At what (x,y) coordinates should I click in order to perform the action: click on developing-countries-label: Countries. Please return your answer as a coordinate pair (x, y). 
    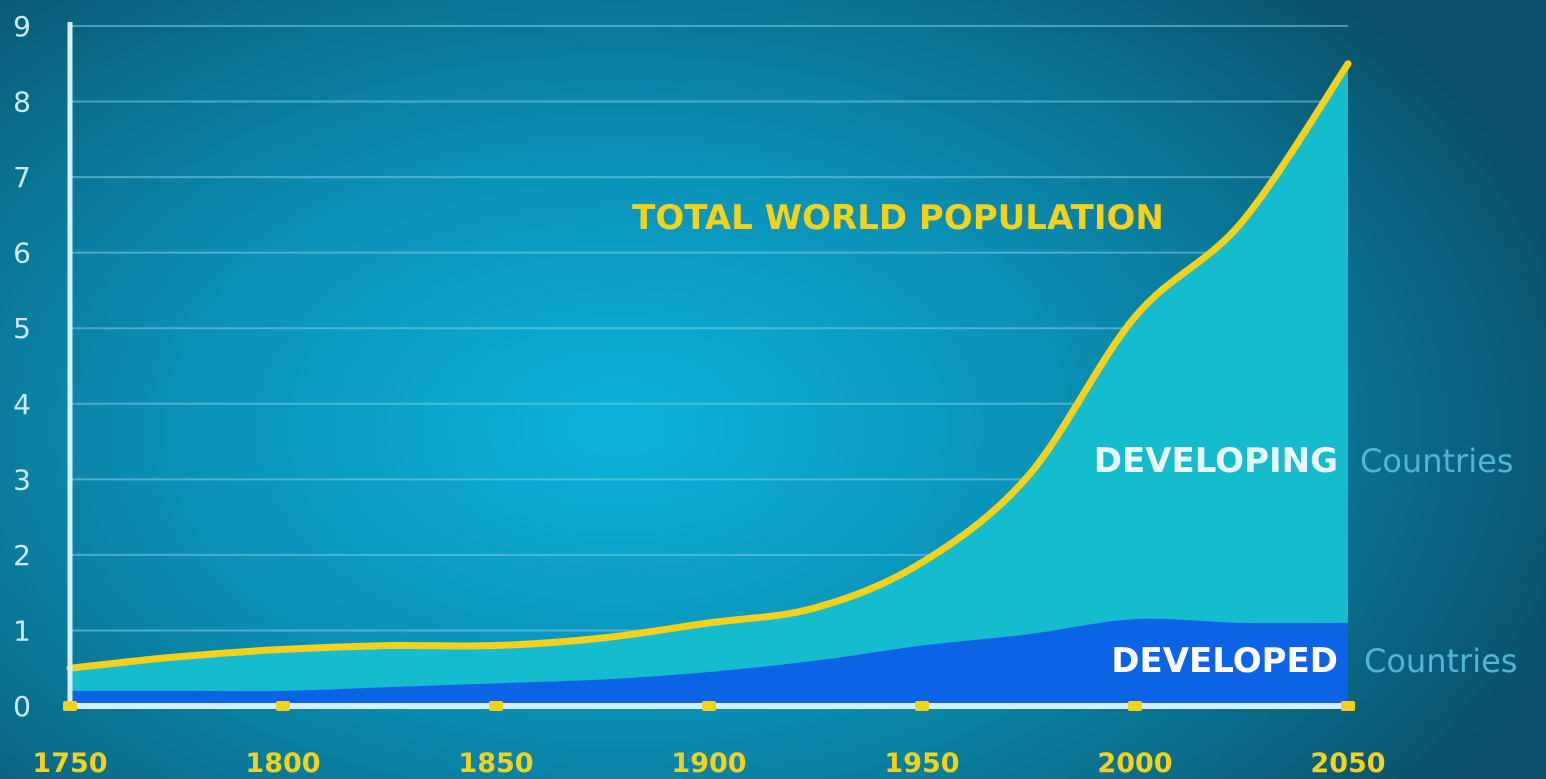
    Looking at the image, I should click on (1436, 461).